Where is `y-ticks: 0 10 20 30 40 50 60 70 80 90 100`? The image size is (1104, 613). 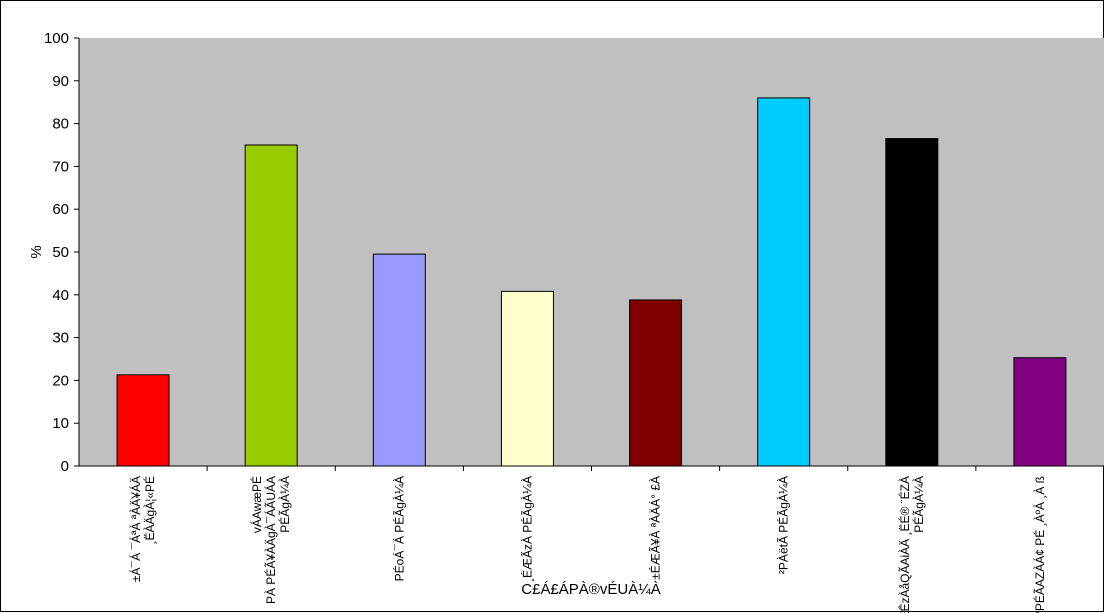
y-ticks: 0 10 20 30 40 50 60 70 80 90 100 is located at coordinates (61, 252).